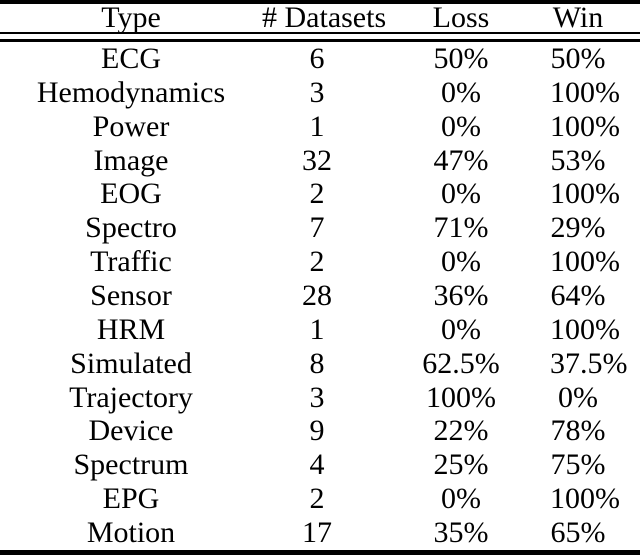  I want to click on table-row: Image 32 47% 53%, so click(320, 161).